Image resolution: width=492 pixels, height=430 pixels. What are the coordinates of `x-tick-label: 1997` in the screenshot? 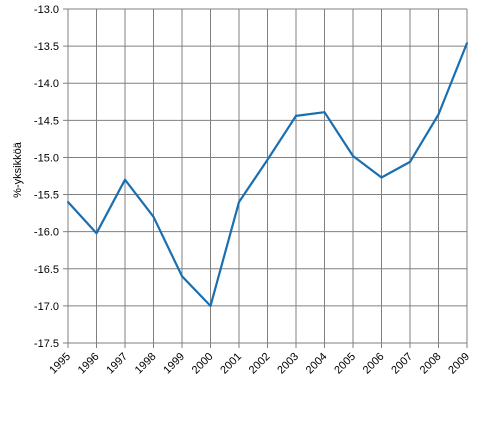 It's located at (117, 364).